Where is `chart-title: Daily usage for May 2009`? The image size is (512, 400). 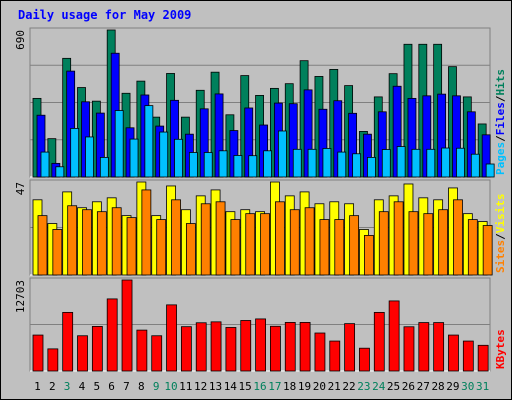
chart-title: Daily usage for May 2009 is located at coordinates (104, 15).